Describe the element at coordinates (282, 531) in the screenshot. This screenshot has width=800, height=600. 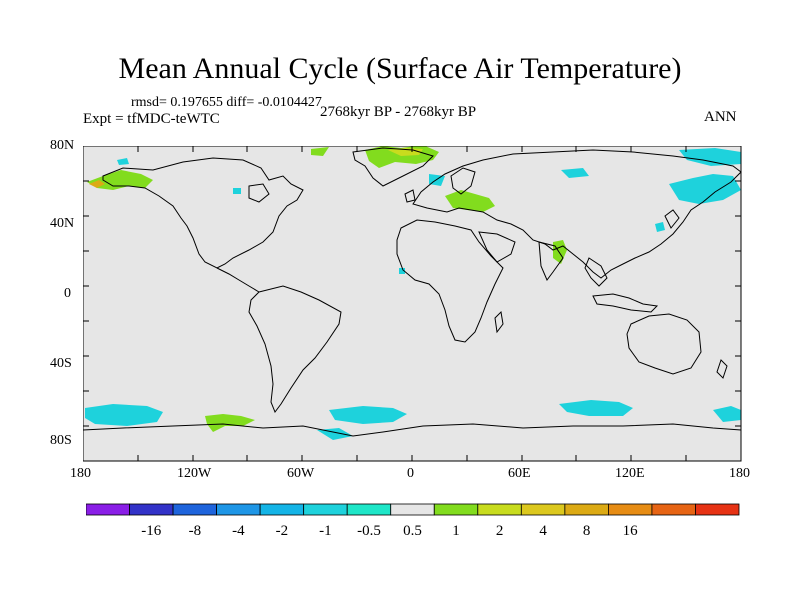
I see `colorbar-label: -2` at that location.